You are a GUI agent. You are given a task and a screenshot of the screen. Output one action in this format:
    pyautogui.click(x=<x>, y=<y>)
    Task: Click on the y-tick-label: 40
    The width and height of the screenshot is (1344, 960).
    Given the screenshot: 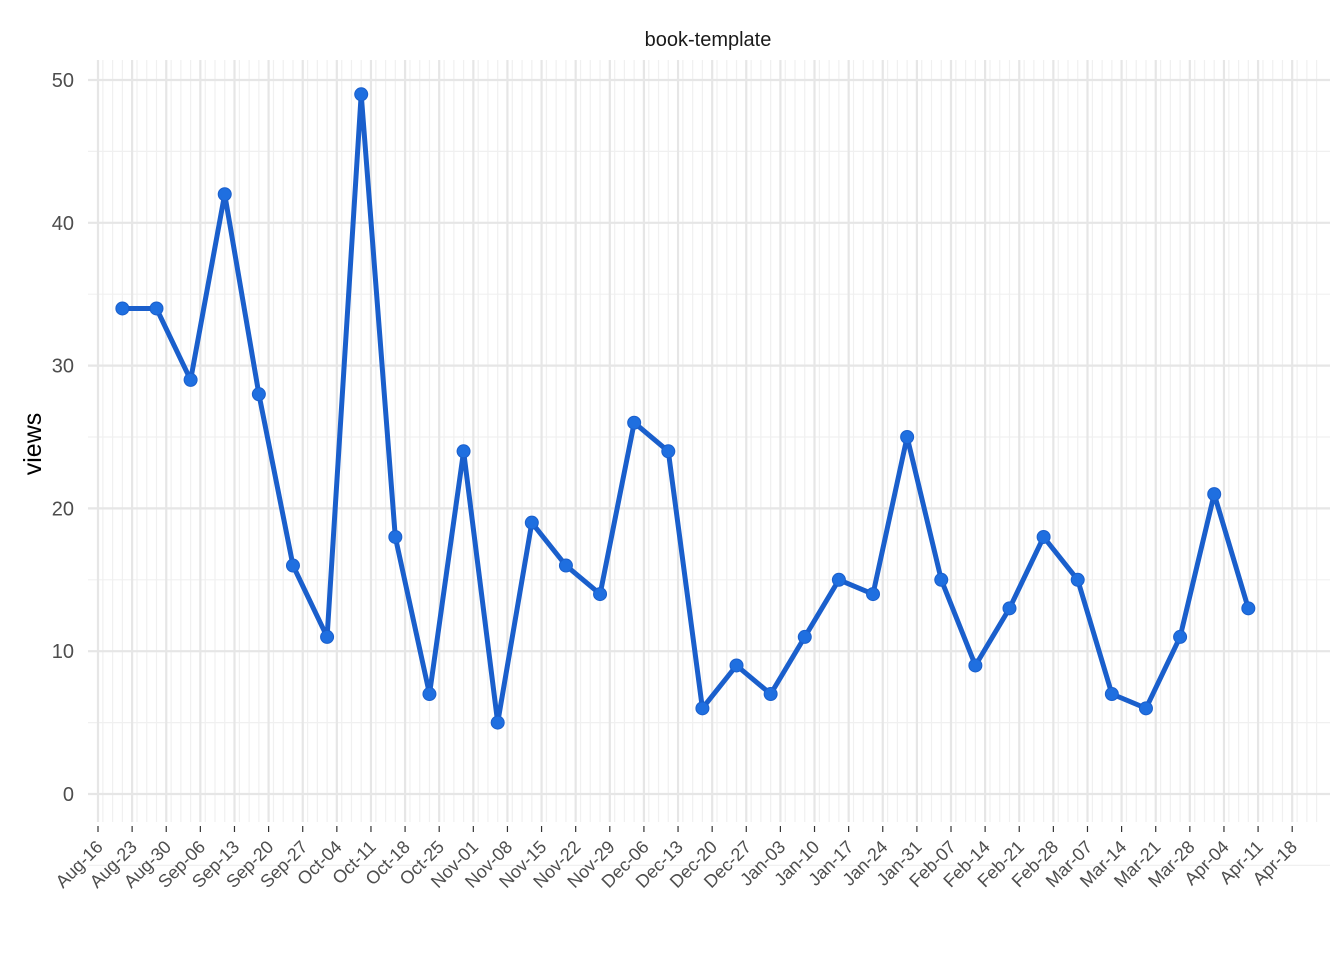 What is the action you would take?
    pyautogui.click(x=63, y=224)
    